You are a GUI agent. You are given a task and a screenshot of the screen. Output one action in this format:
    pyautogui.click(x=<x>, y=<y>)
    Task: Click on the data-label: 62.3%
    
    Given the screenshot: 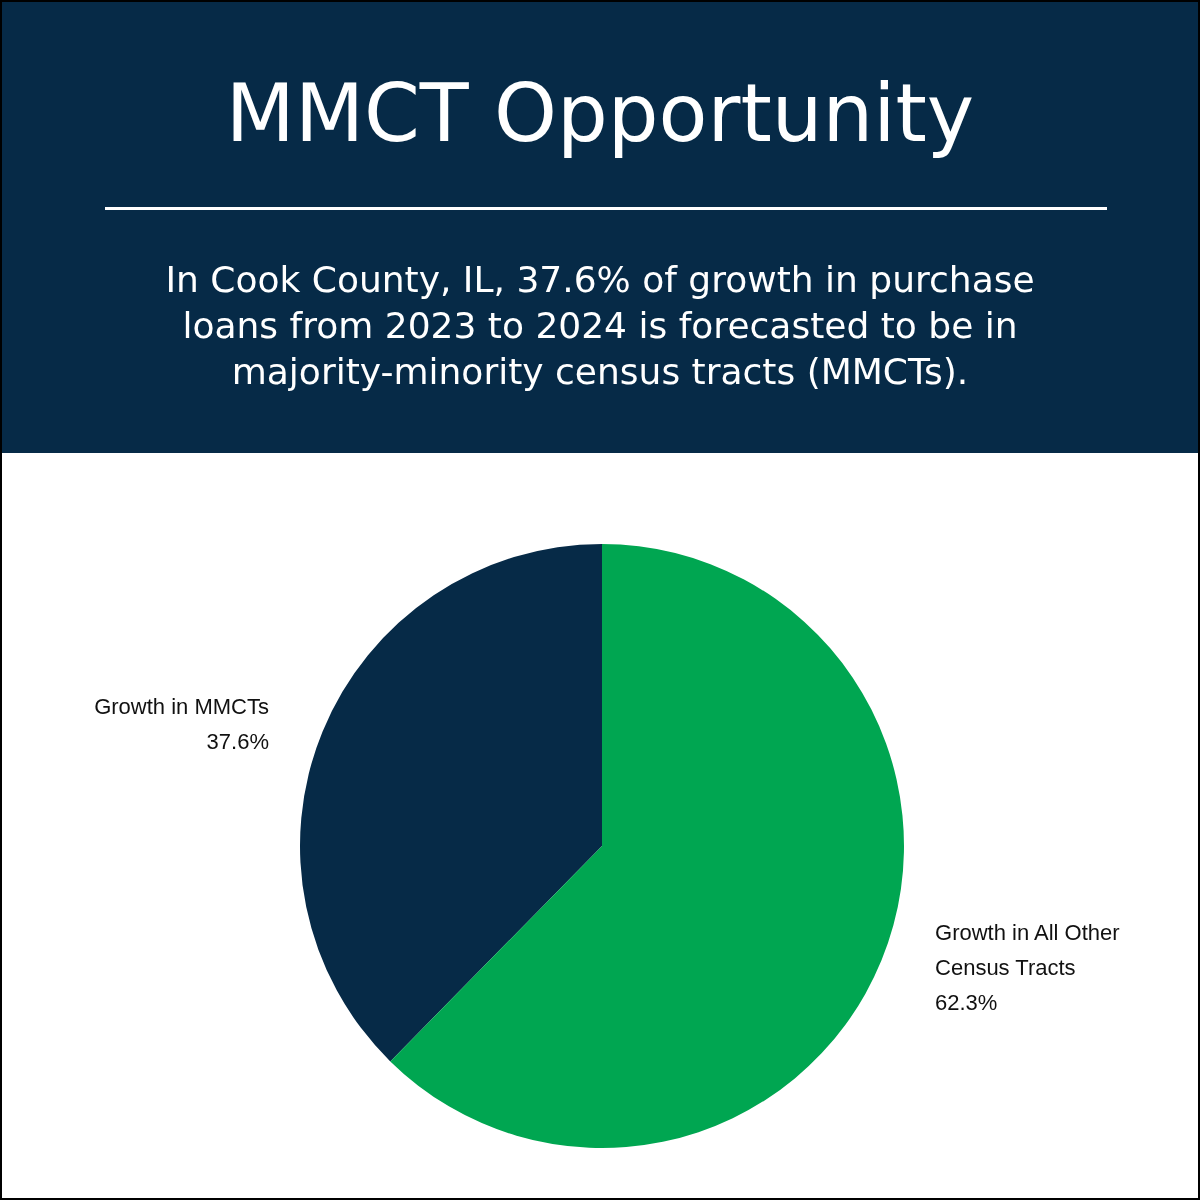 What is the action you would take?
    pyautogui.click(x=966, y=1003)
    